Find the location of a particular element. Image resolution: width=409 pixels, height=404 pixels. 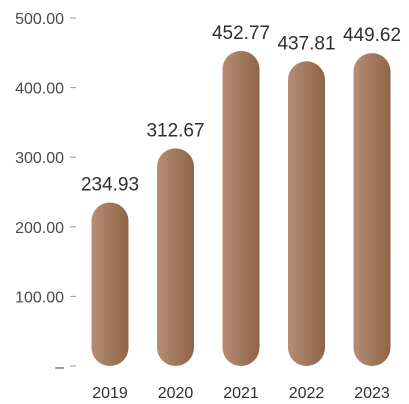

x-tick-label-2019: 2019 is located at coordinates (110, 393).